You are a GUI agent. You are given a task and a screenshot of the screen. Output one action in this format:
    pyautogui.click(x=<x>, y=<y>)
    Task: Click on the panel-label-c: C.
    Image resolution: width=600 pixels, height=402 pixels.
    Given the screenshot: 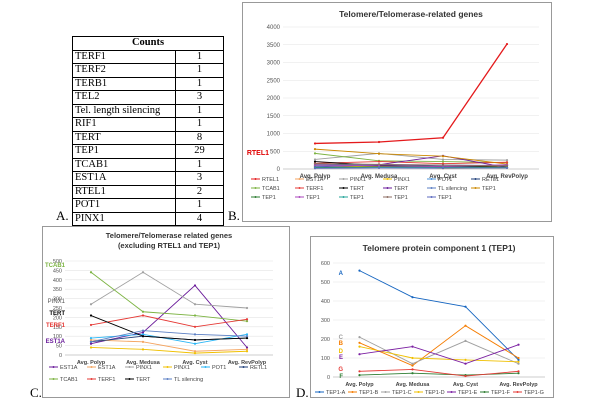 What is the action you would take?
    pyautogui.click(x=36, y=393)
    